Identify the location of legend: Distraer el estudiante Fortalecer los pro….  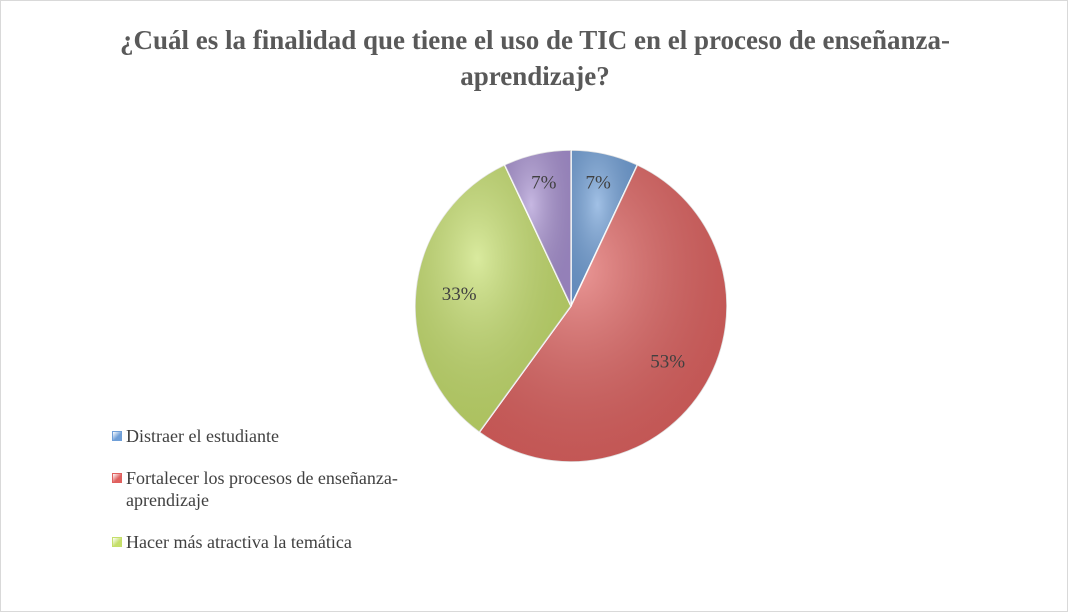
(272, 499).